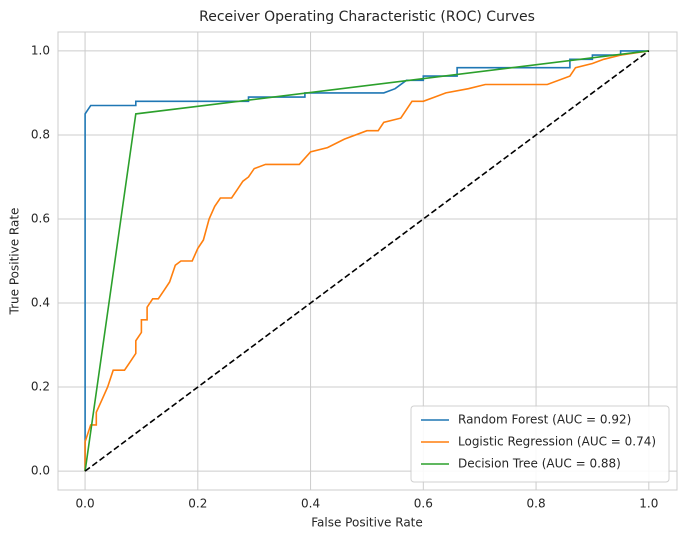 This screenshot has width=686, height=545. I want to click on y-tick-label: 0.4, so click(40, 303).